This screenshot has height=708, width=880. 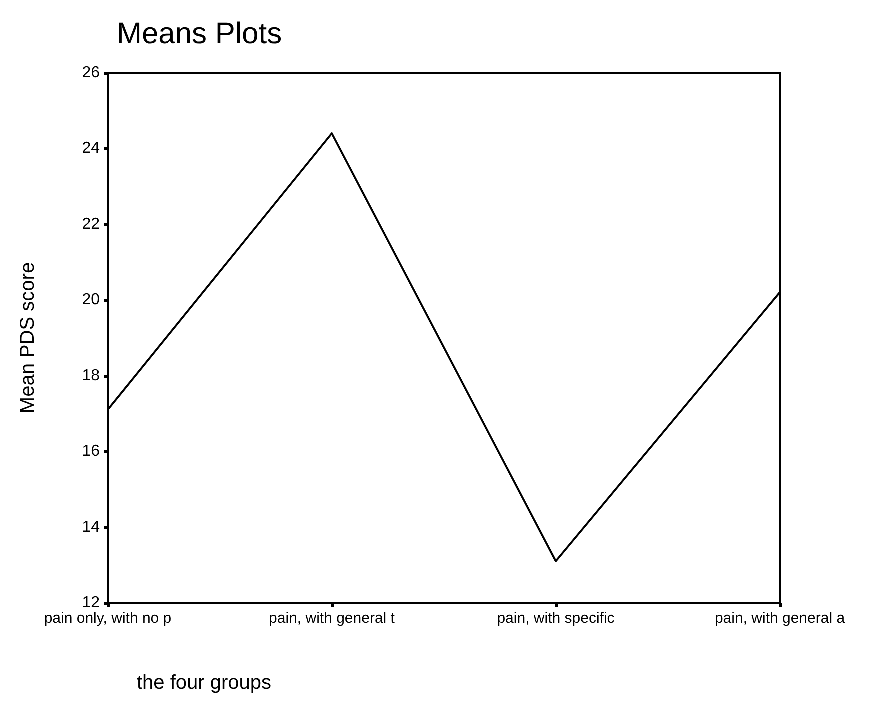 I want to click on chart-title: Means Plots, so click(x=199, y=34).